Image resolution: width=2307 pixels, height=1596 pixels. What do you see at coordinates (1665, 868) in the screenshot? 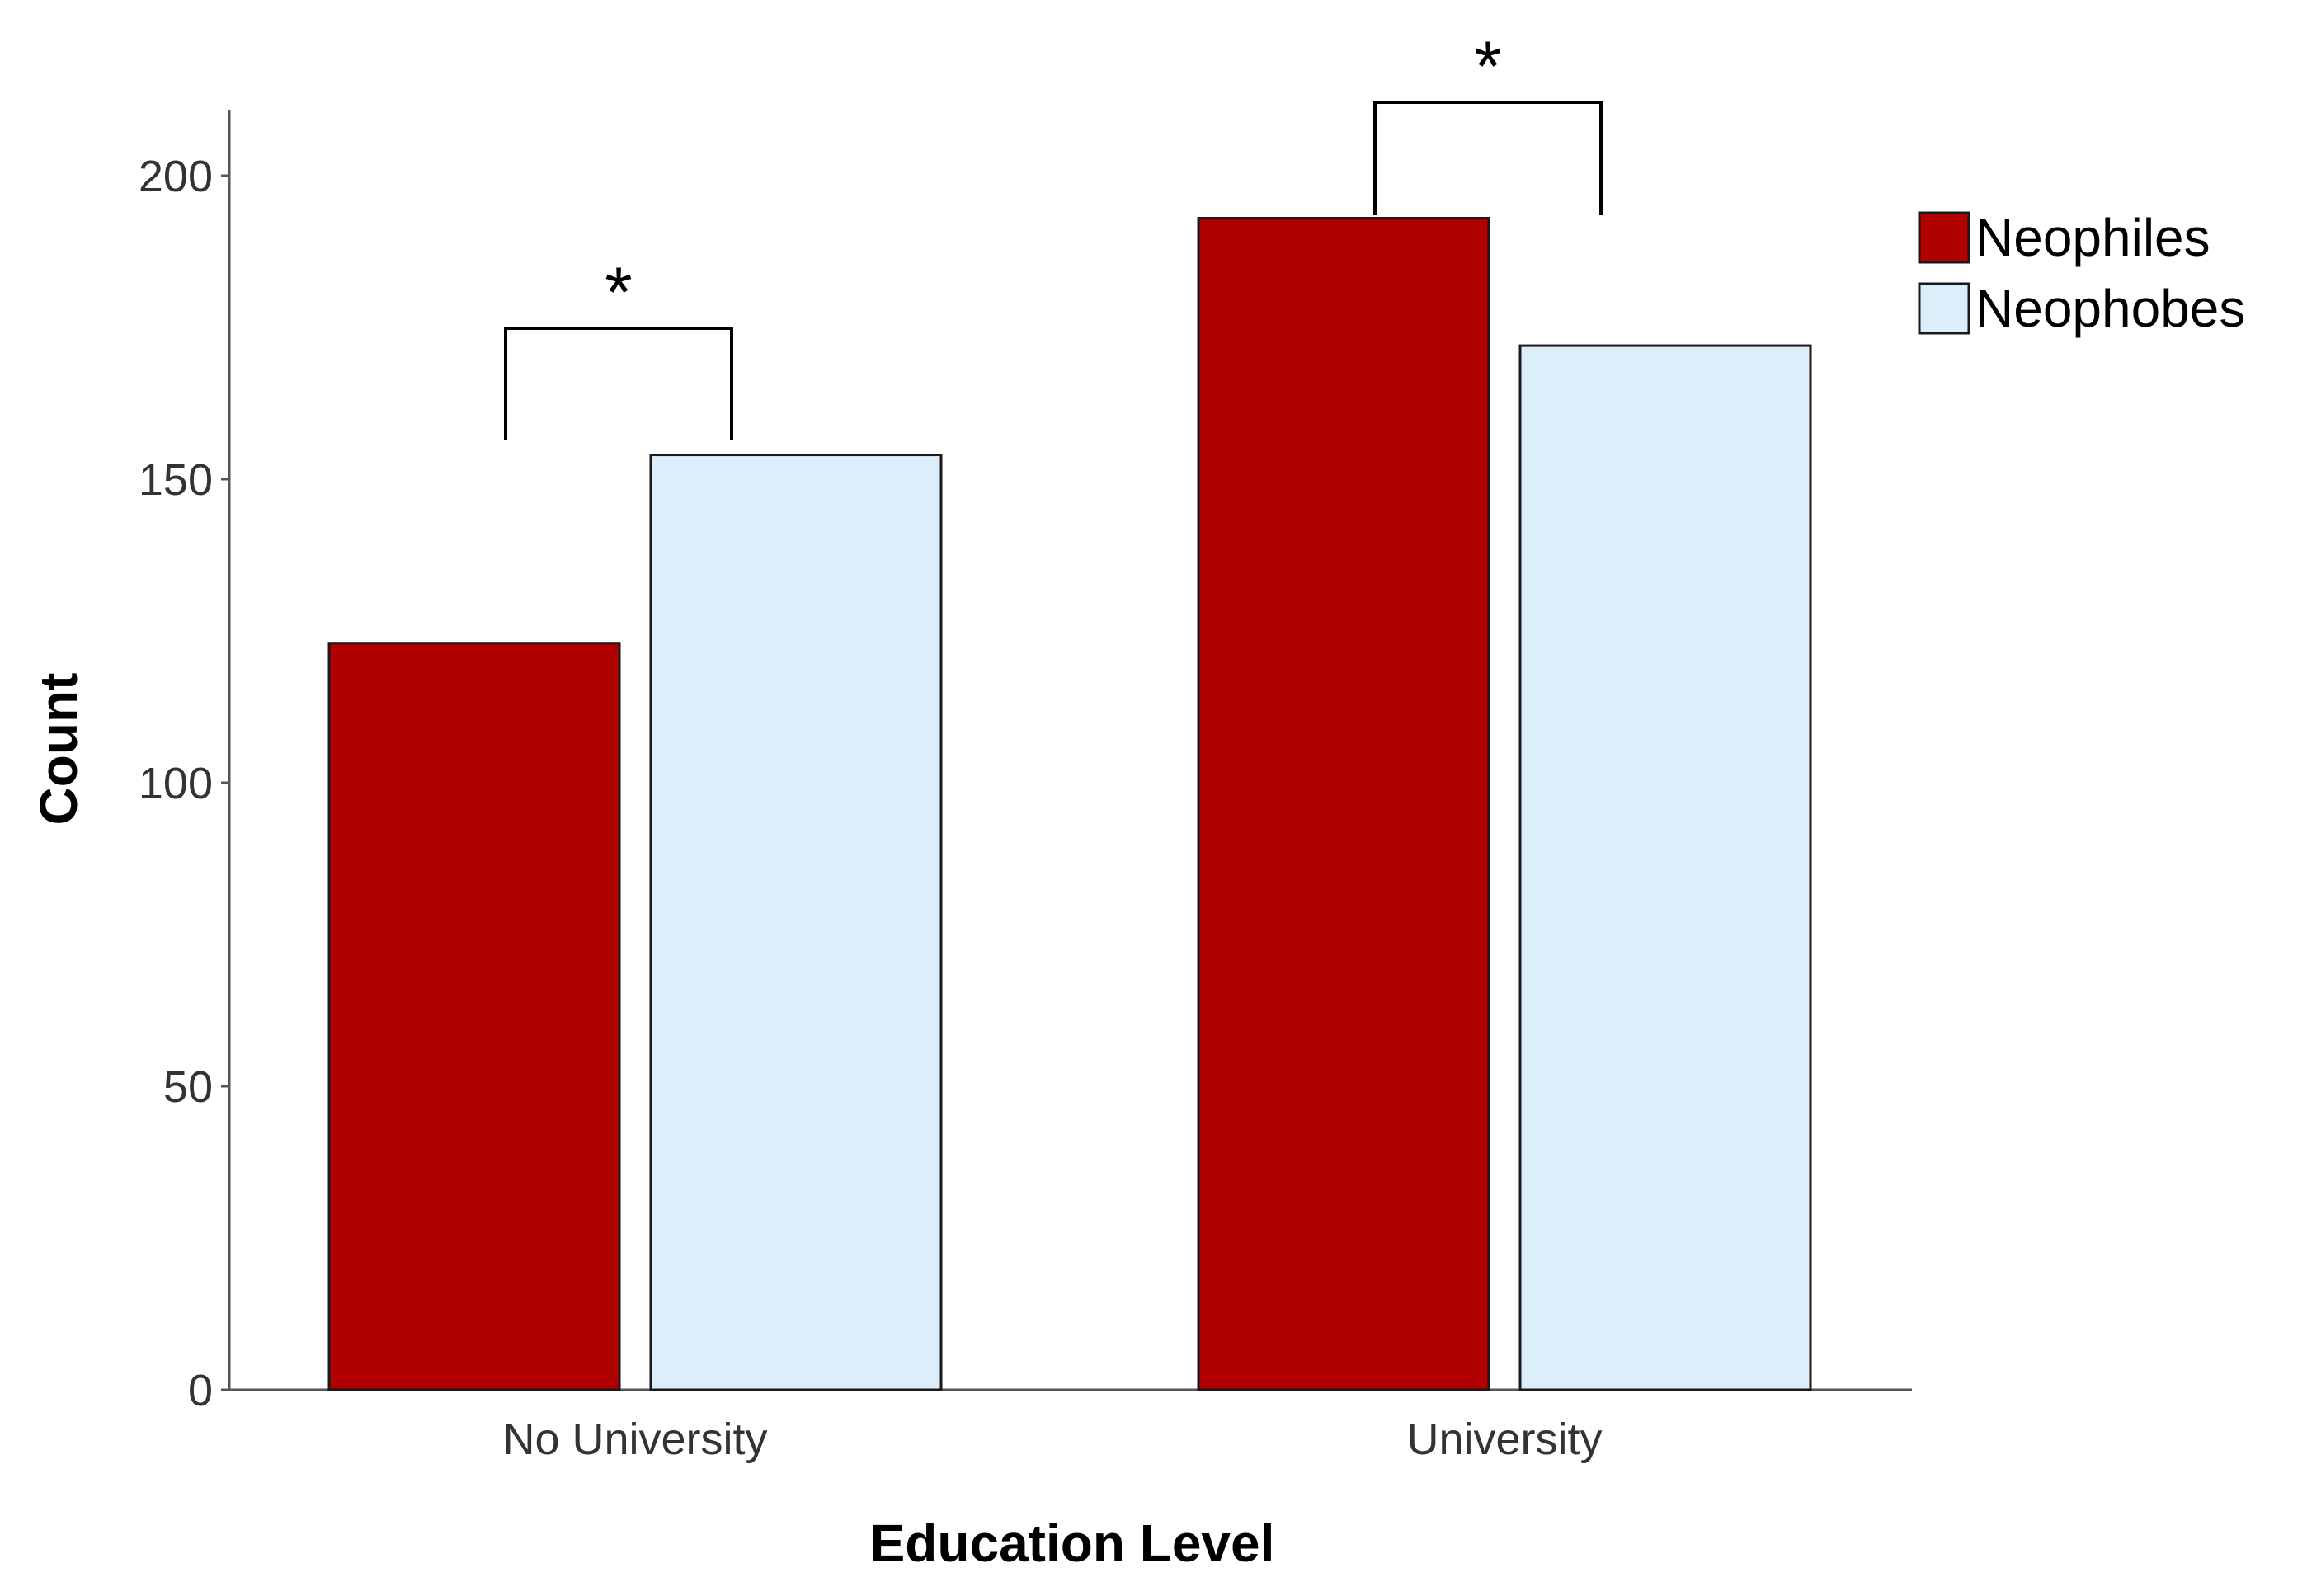
I see `bar-neophobes-university` at bounding box center [1665, 868].